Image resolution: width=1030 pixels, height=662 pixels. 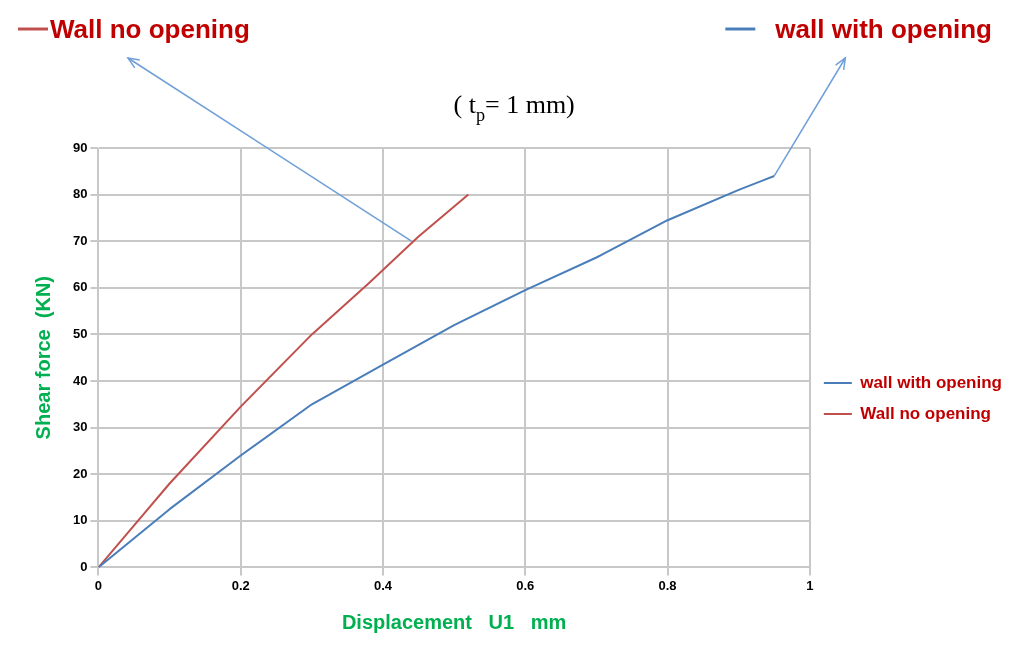 I want to click on y-axis-title: Shear force (KN), so click(x=42, y=358).